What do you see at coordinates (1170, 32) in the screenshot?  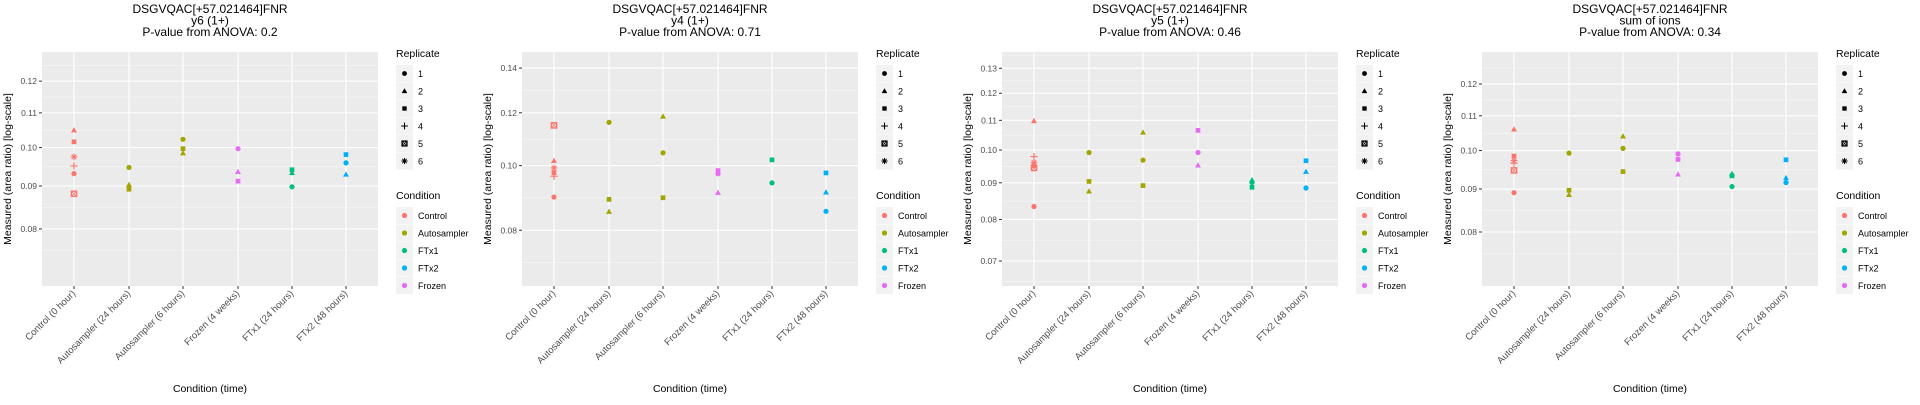 I see `anova-pvalue: P-value from ANOVA: 0.46` at bounding box center [1170, 32].